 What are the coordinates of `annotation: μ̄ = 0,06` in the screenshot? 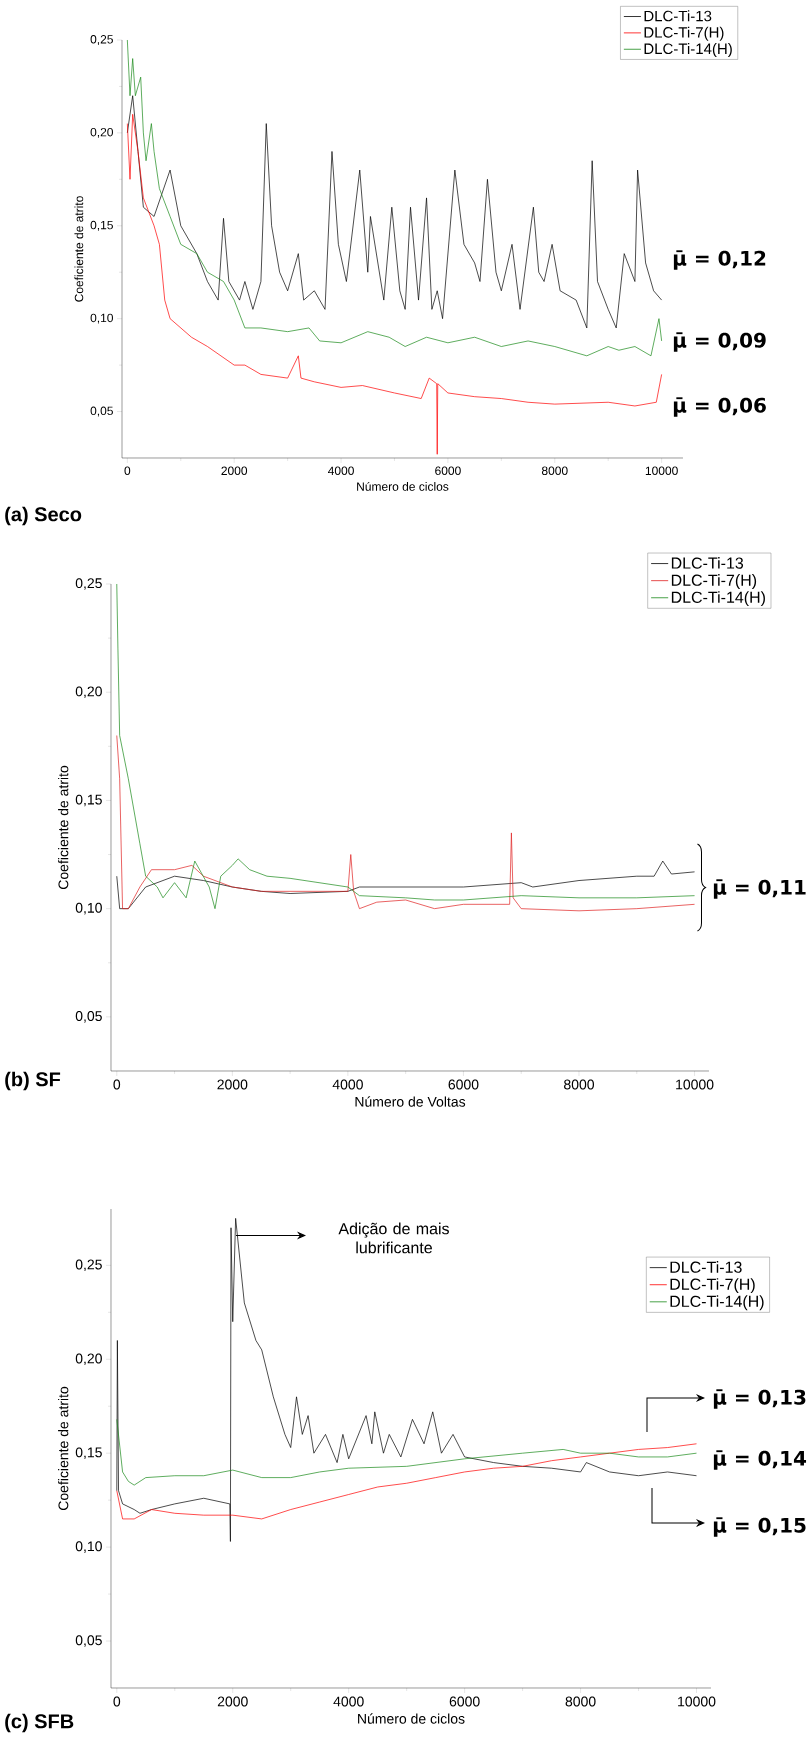 It's located at (719, 407).